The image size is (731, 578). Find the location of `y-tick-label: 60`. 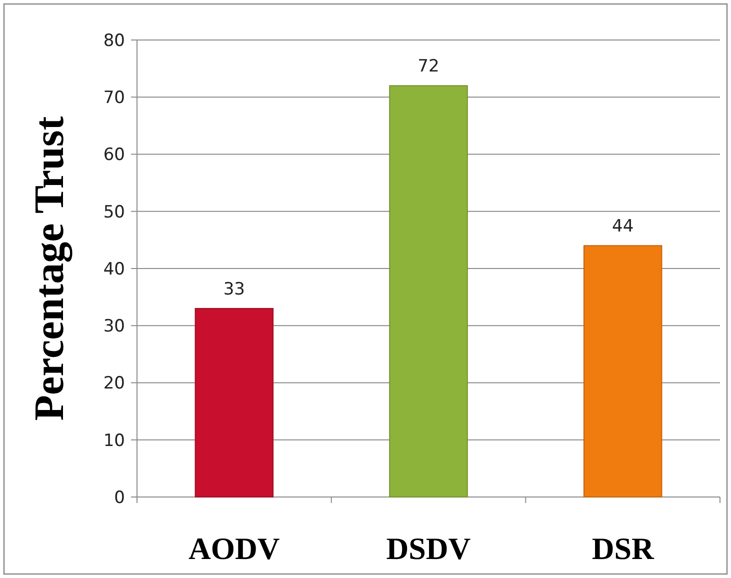

y-tick-label: 60 is located at coordinates (114, 155).